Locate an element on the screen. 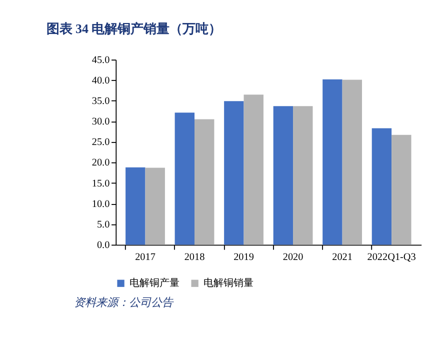 This screenshot has height=342, width=435. y-tick-label: 0.0 is located at coordinates (103, 245).